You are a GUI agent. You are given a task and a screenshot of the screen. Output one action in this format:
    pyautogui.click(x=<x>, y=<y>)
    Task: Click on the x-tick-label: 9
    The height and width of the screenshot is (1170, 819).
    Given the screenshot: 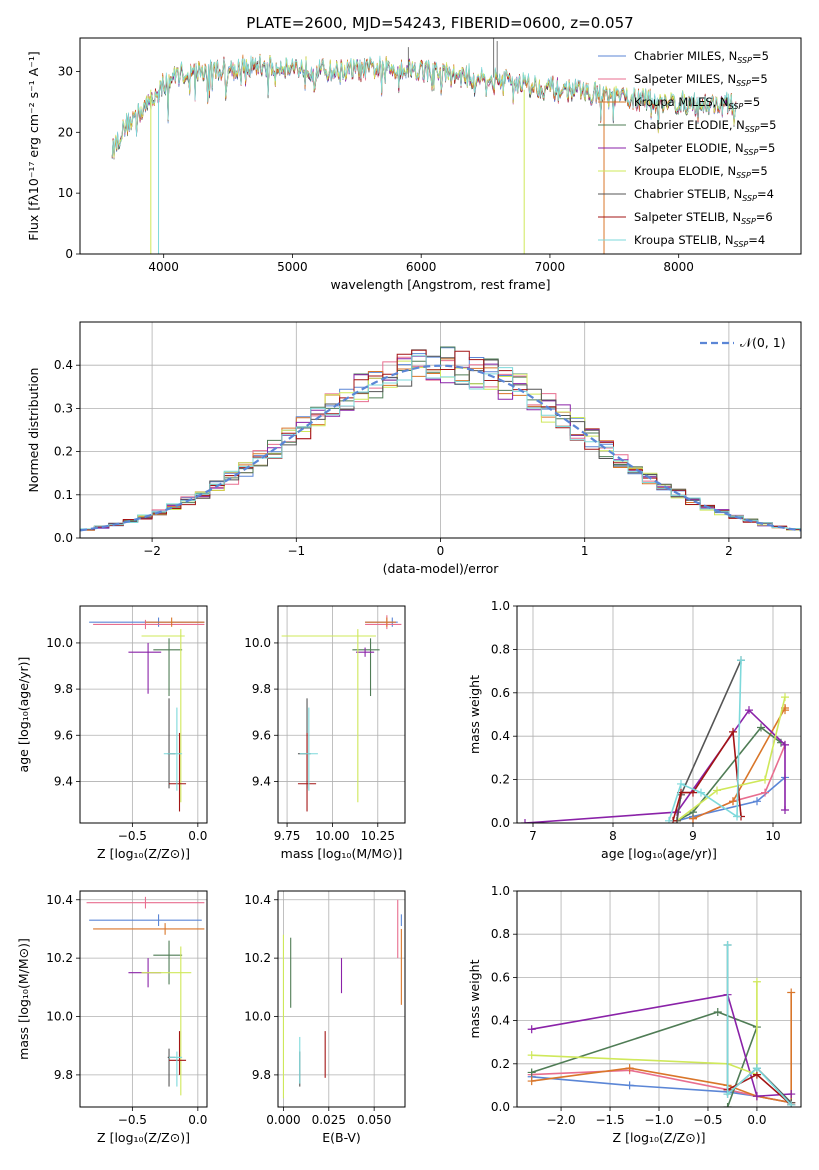 What is the action you would take?
    pyautogui.click(x=693, y=836)
    